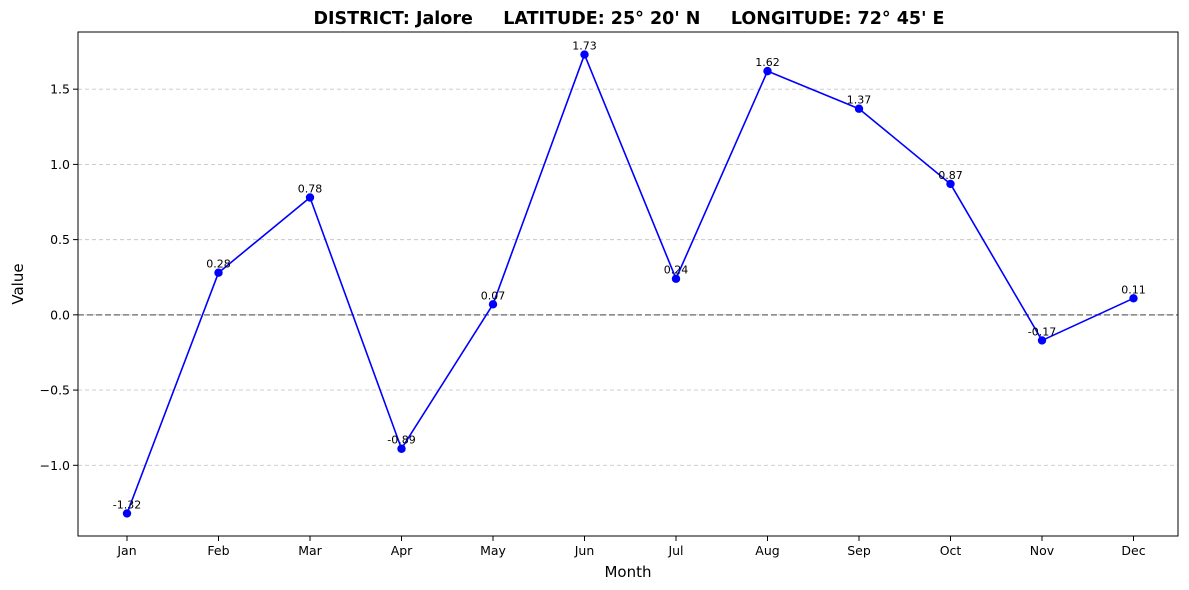 Image resolution: width=1189 pixels, height=590 pixels. Describe the element at coordinates (18, 283) in the screenshot. I see `y-axis-label: Value` at that location.